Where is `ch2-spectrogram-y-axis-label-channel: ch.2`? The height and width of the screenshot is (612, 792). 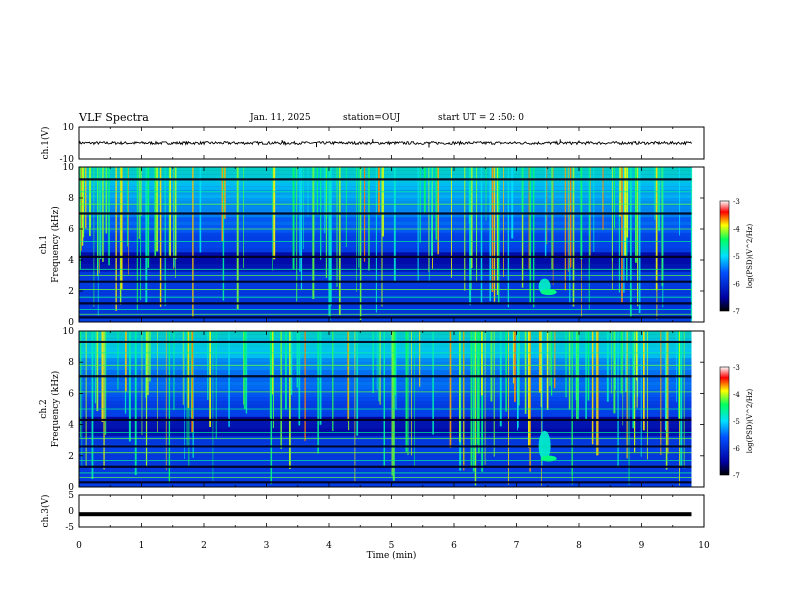 ch2-spectrogram-y-axis-label-channel: ch.2 is located at coordinates (44, 408).